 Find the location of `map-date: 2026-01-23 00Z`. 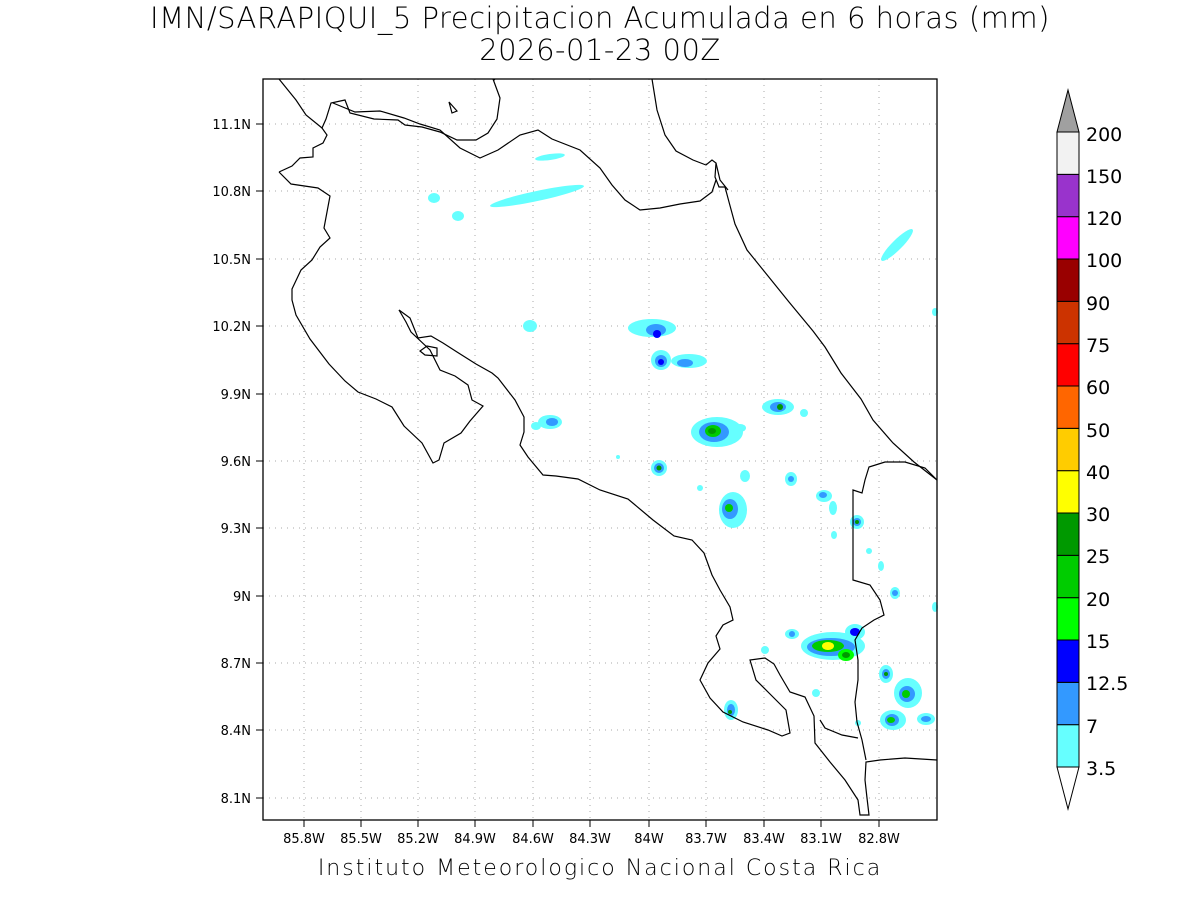

map-date: 2026-01-23 00Z is located at coordinates (600, 50).